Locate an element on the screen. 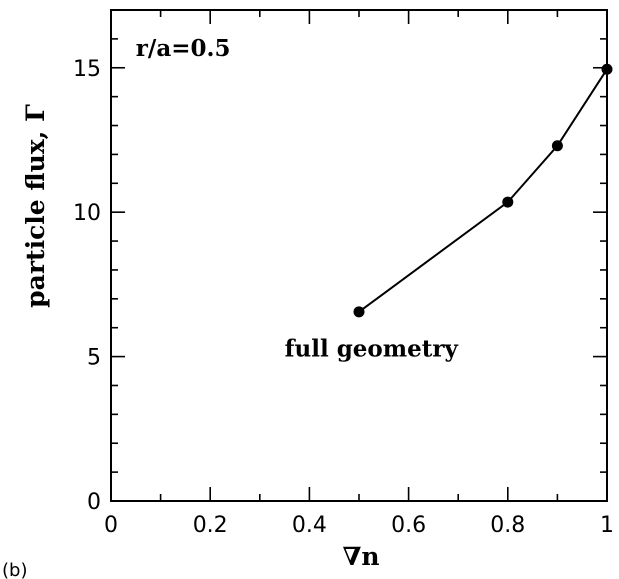 This screenshot has width=619, height=579. x-tick-label: 0.2 is located at coordinates (210, 525).